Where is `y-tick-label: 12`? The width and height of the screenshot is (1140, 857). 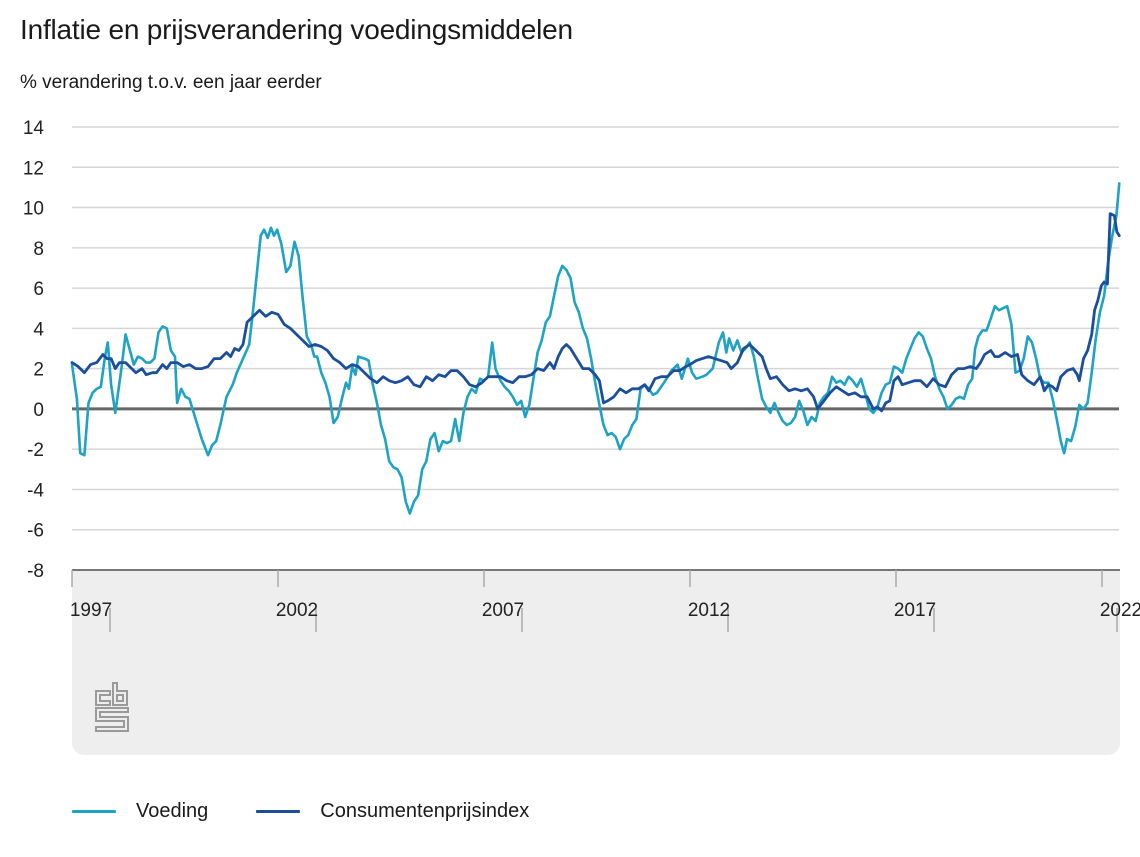 y-tick-label: 12 is located at coordinates (33, 168).